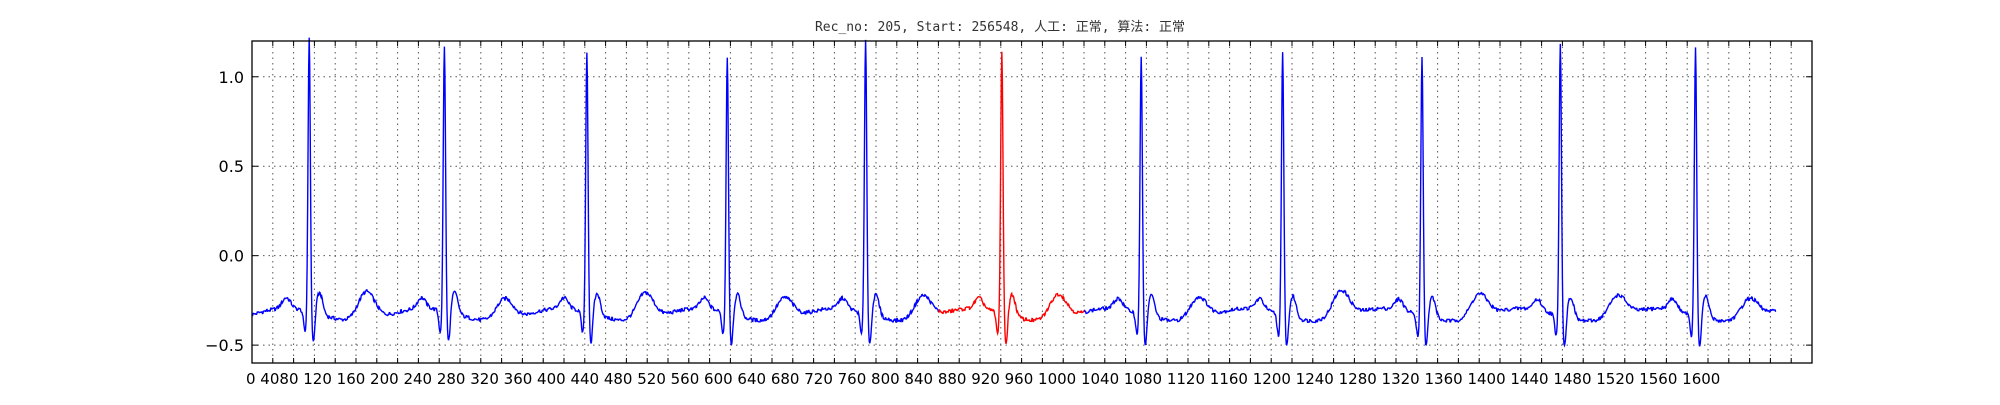 The height and width of the screenshot is (405, 2000). Describe the element at coordinates (231, 77) in the screenshot. I see `y-tick-label: 1.0` at that location.